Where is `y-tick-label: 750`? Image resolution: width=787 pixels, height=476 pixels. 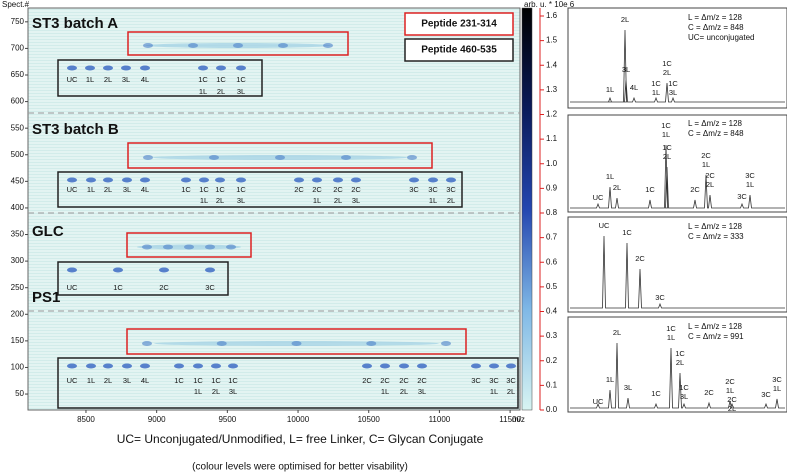 y-tick-label: 750 is located at coordinates (18, 21).